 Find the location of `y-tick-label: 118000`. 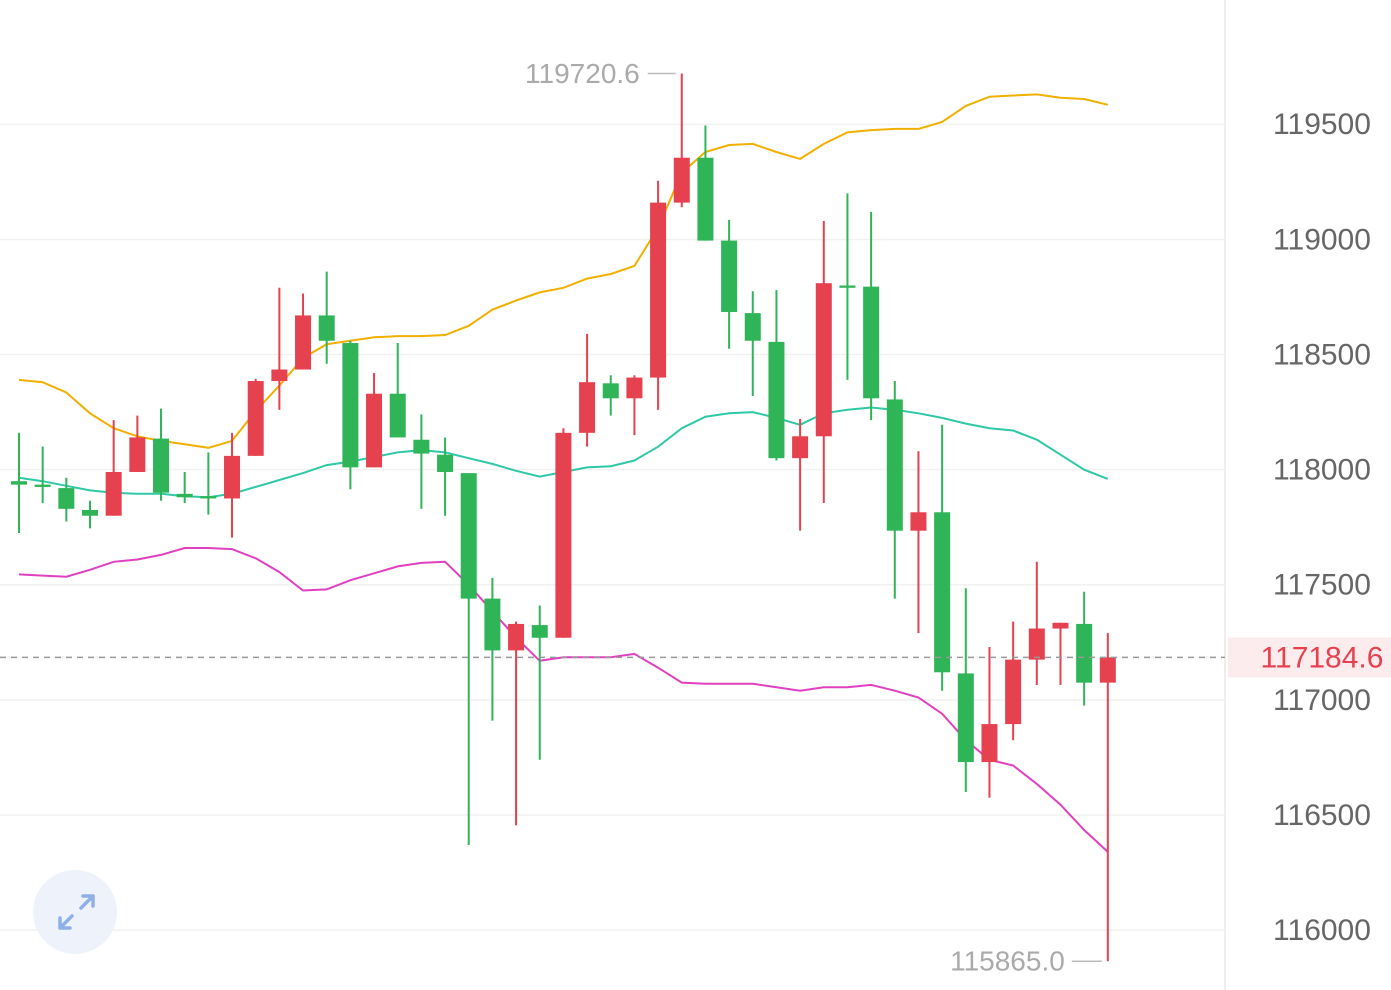

y-tick-label: 118000 is located at coordinates (1322, 470).